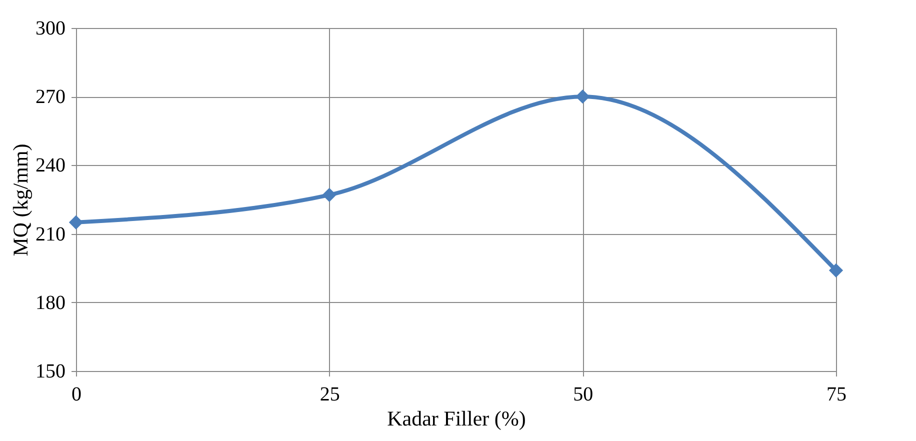 This screenshot has height=441, width=916. What do you see at coordinates (836, 395) in the screenshot?
I see `x-tick-label: 75` at bounding box center [836, 395].